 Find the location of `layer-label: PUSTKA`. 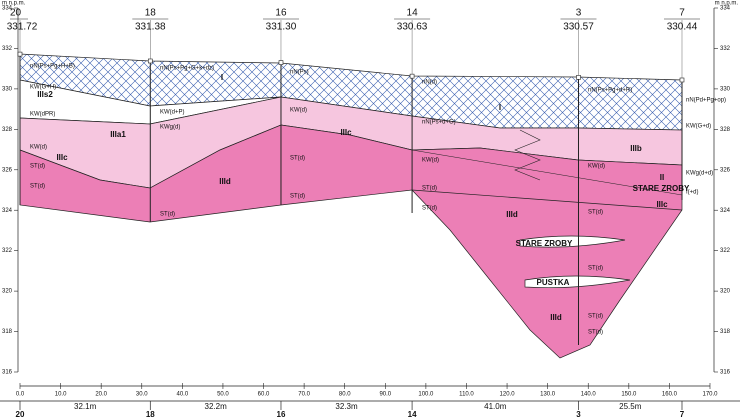

layer-label: PUSTKA is located at coordinates (553, 282).